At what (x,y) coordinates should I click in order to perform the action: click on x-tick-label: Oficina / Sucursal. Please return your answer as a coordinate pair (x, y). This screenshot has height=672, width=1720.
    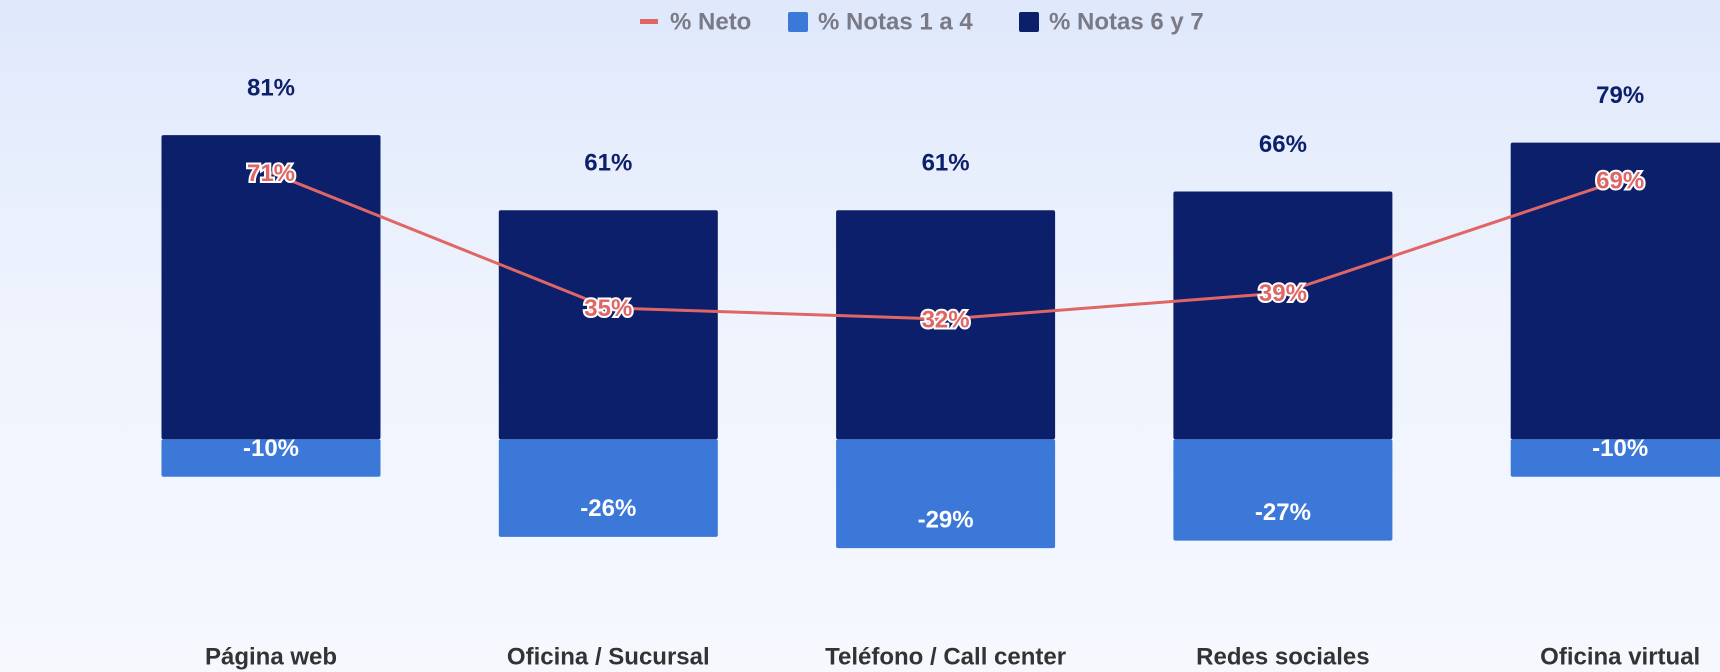
    Looking at the image, I should click on (608, 656).